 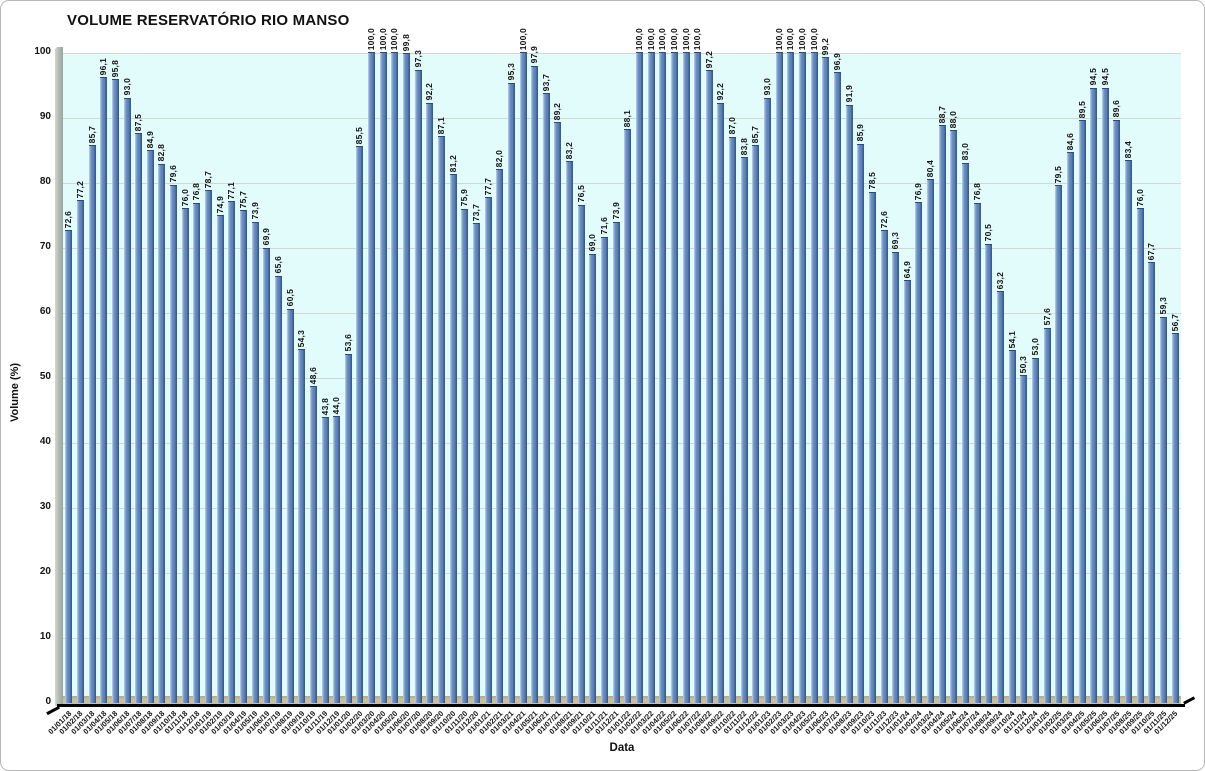 What do you see at coordinates (627, 119) in the screenshot?
I see `bar-value-label: 88,1` at bounding box center [627, 119].